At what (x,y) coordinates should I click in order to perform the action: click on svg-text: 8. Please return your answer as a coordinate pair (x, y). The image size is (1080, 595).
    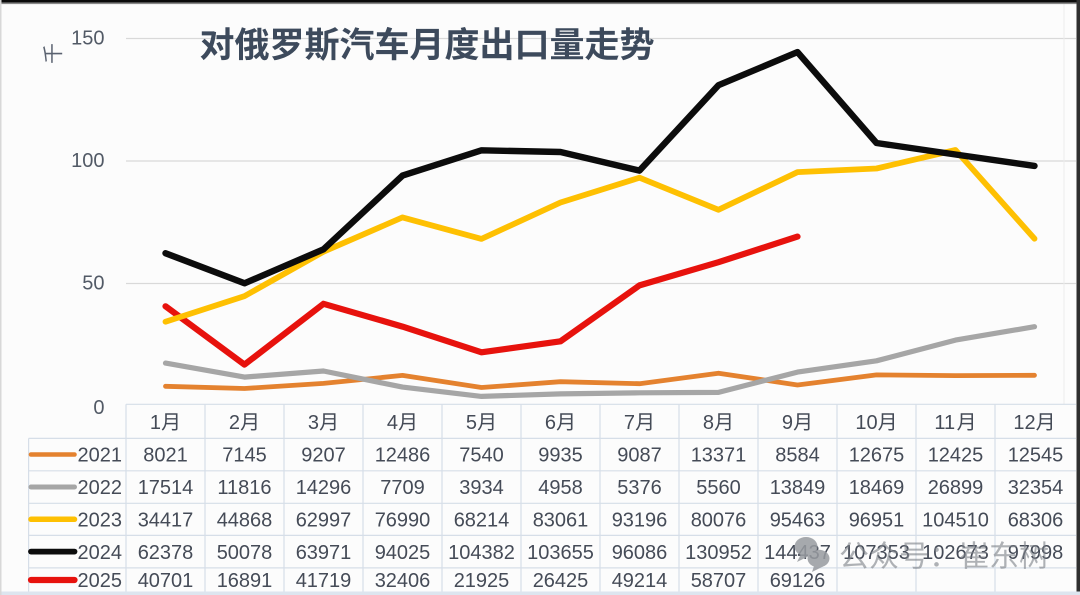
    Looking at the image, I should click on (708, 423).